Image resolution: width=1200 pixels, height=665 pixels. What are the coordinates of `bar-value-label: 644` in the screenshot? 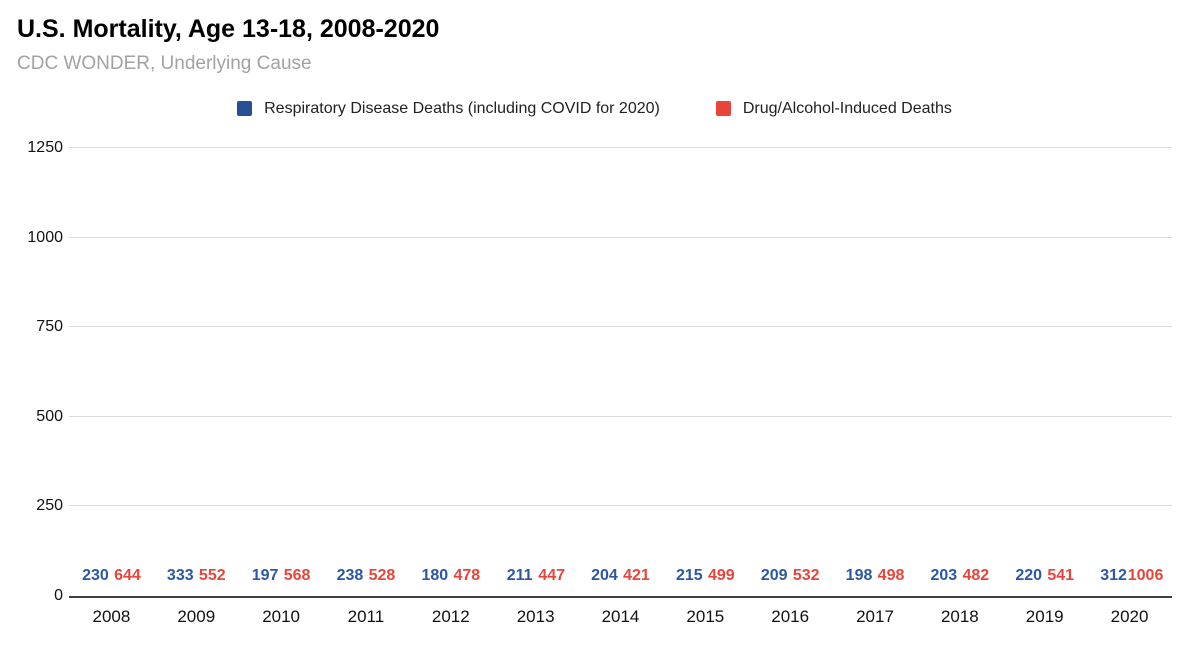 It's located at (127, 575).